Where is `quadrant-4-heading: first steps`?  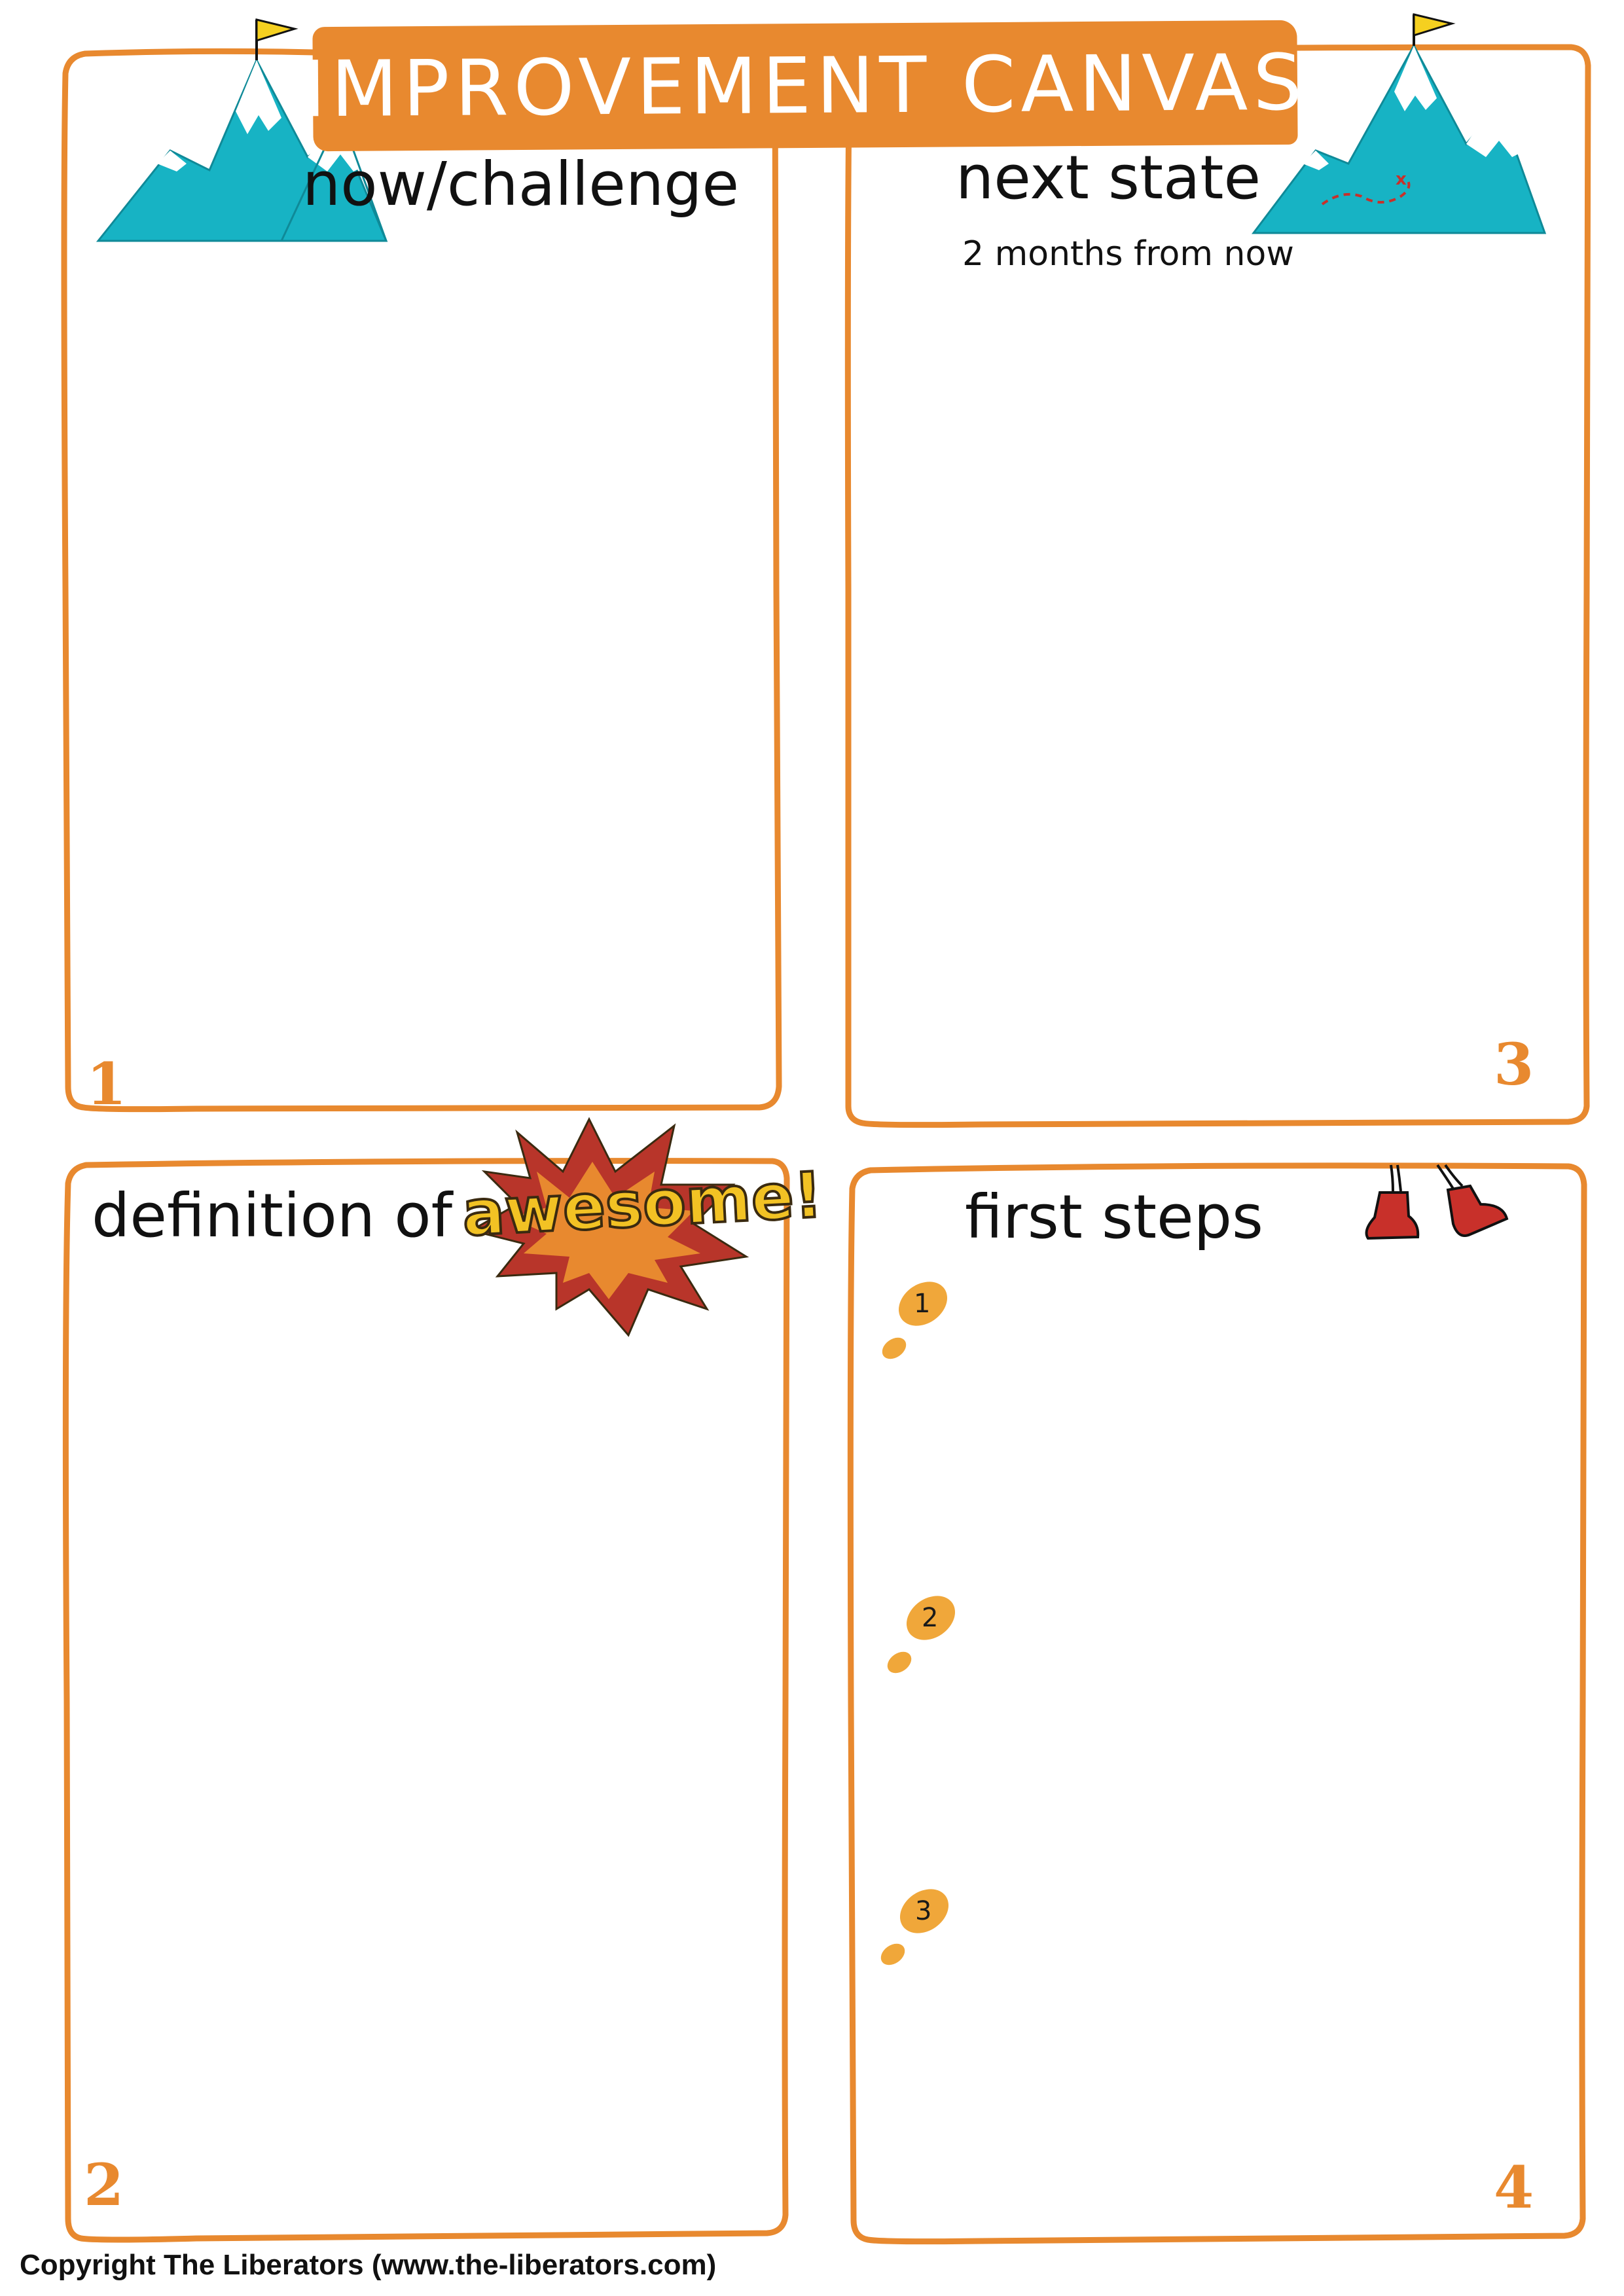 quadrant-4-heading: first steps is located at coordinates (1114, 1217).